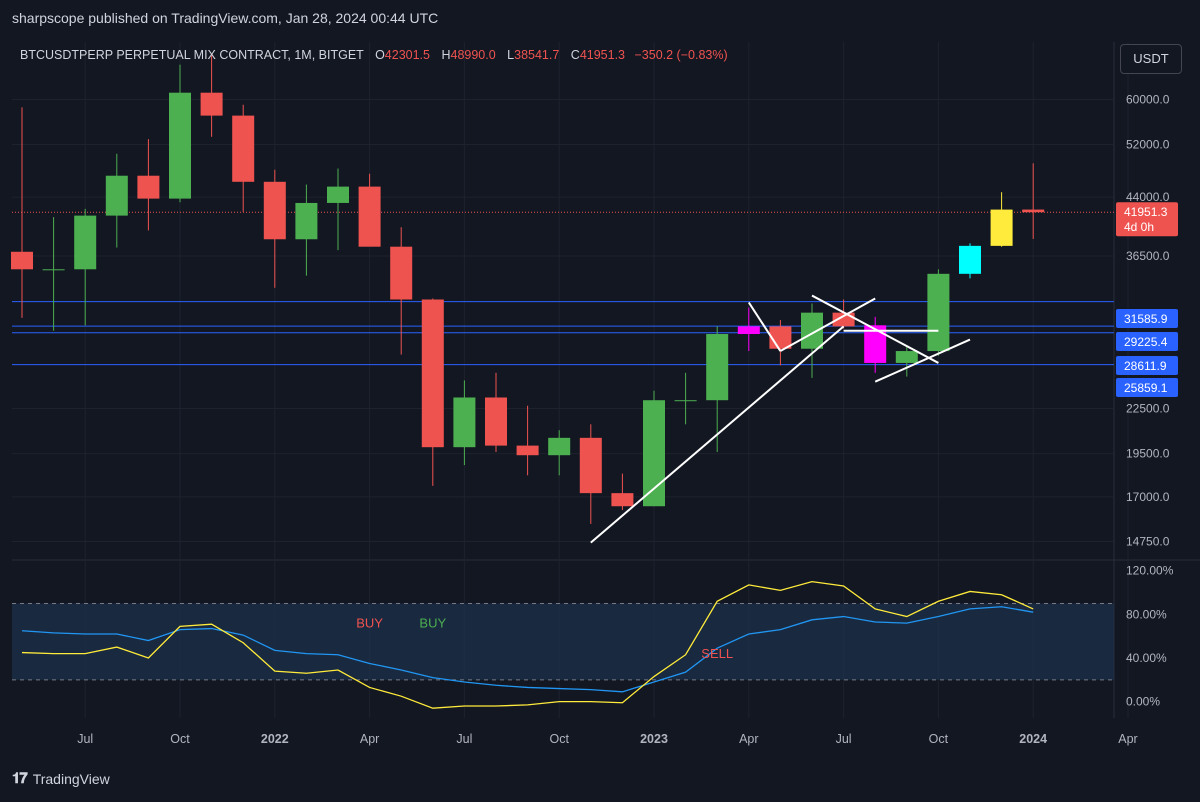 Image resolution: width=1200 pixels, height=802 pixels. I want to click on high-value: 48990.0, so click(473, 55).